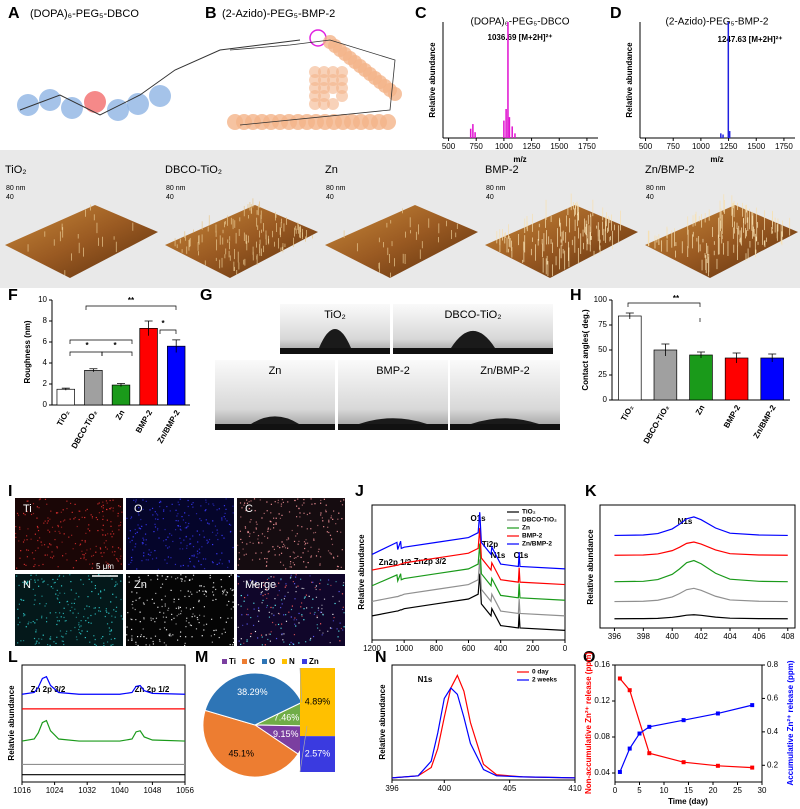  I want to click on x-tick-label: 396, so click(615, 636).